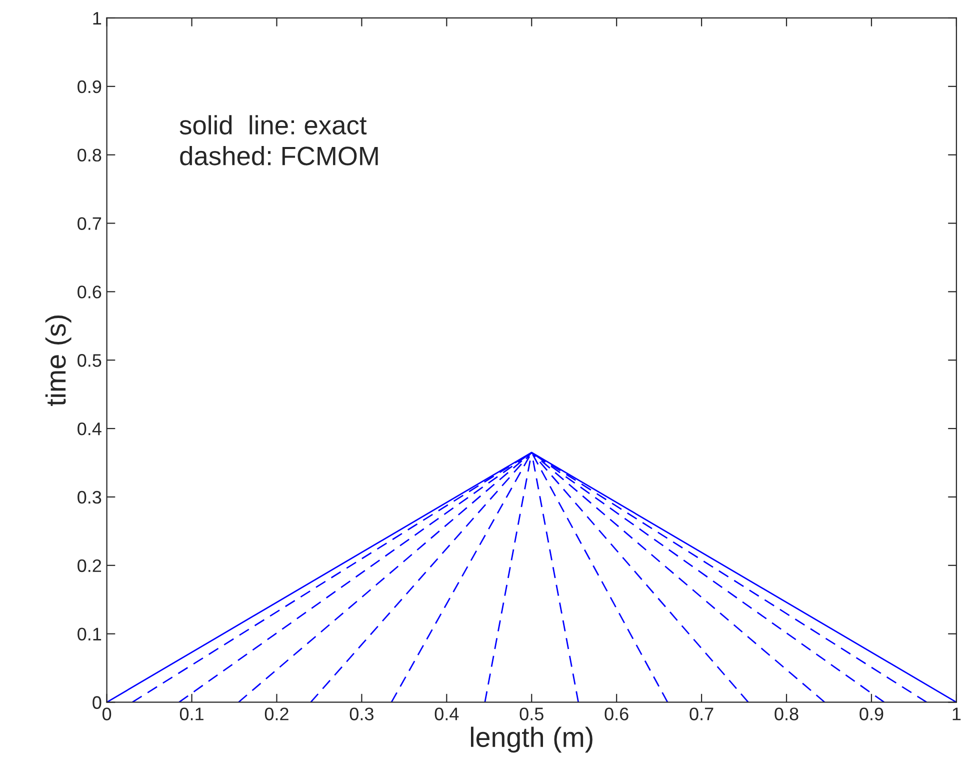 The height and width of the screenshot is (782, 971). Describe the element at coordinates (90, 87) in the screenshot. I see `y-tick-label: 0.9` at that location.